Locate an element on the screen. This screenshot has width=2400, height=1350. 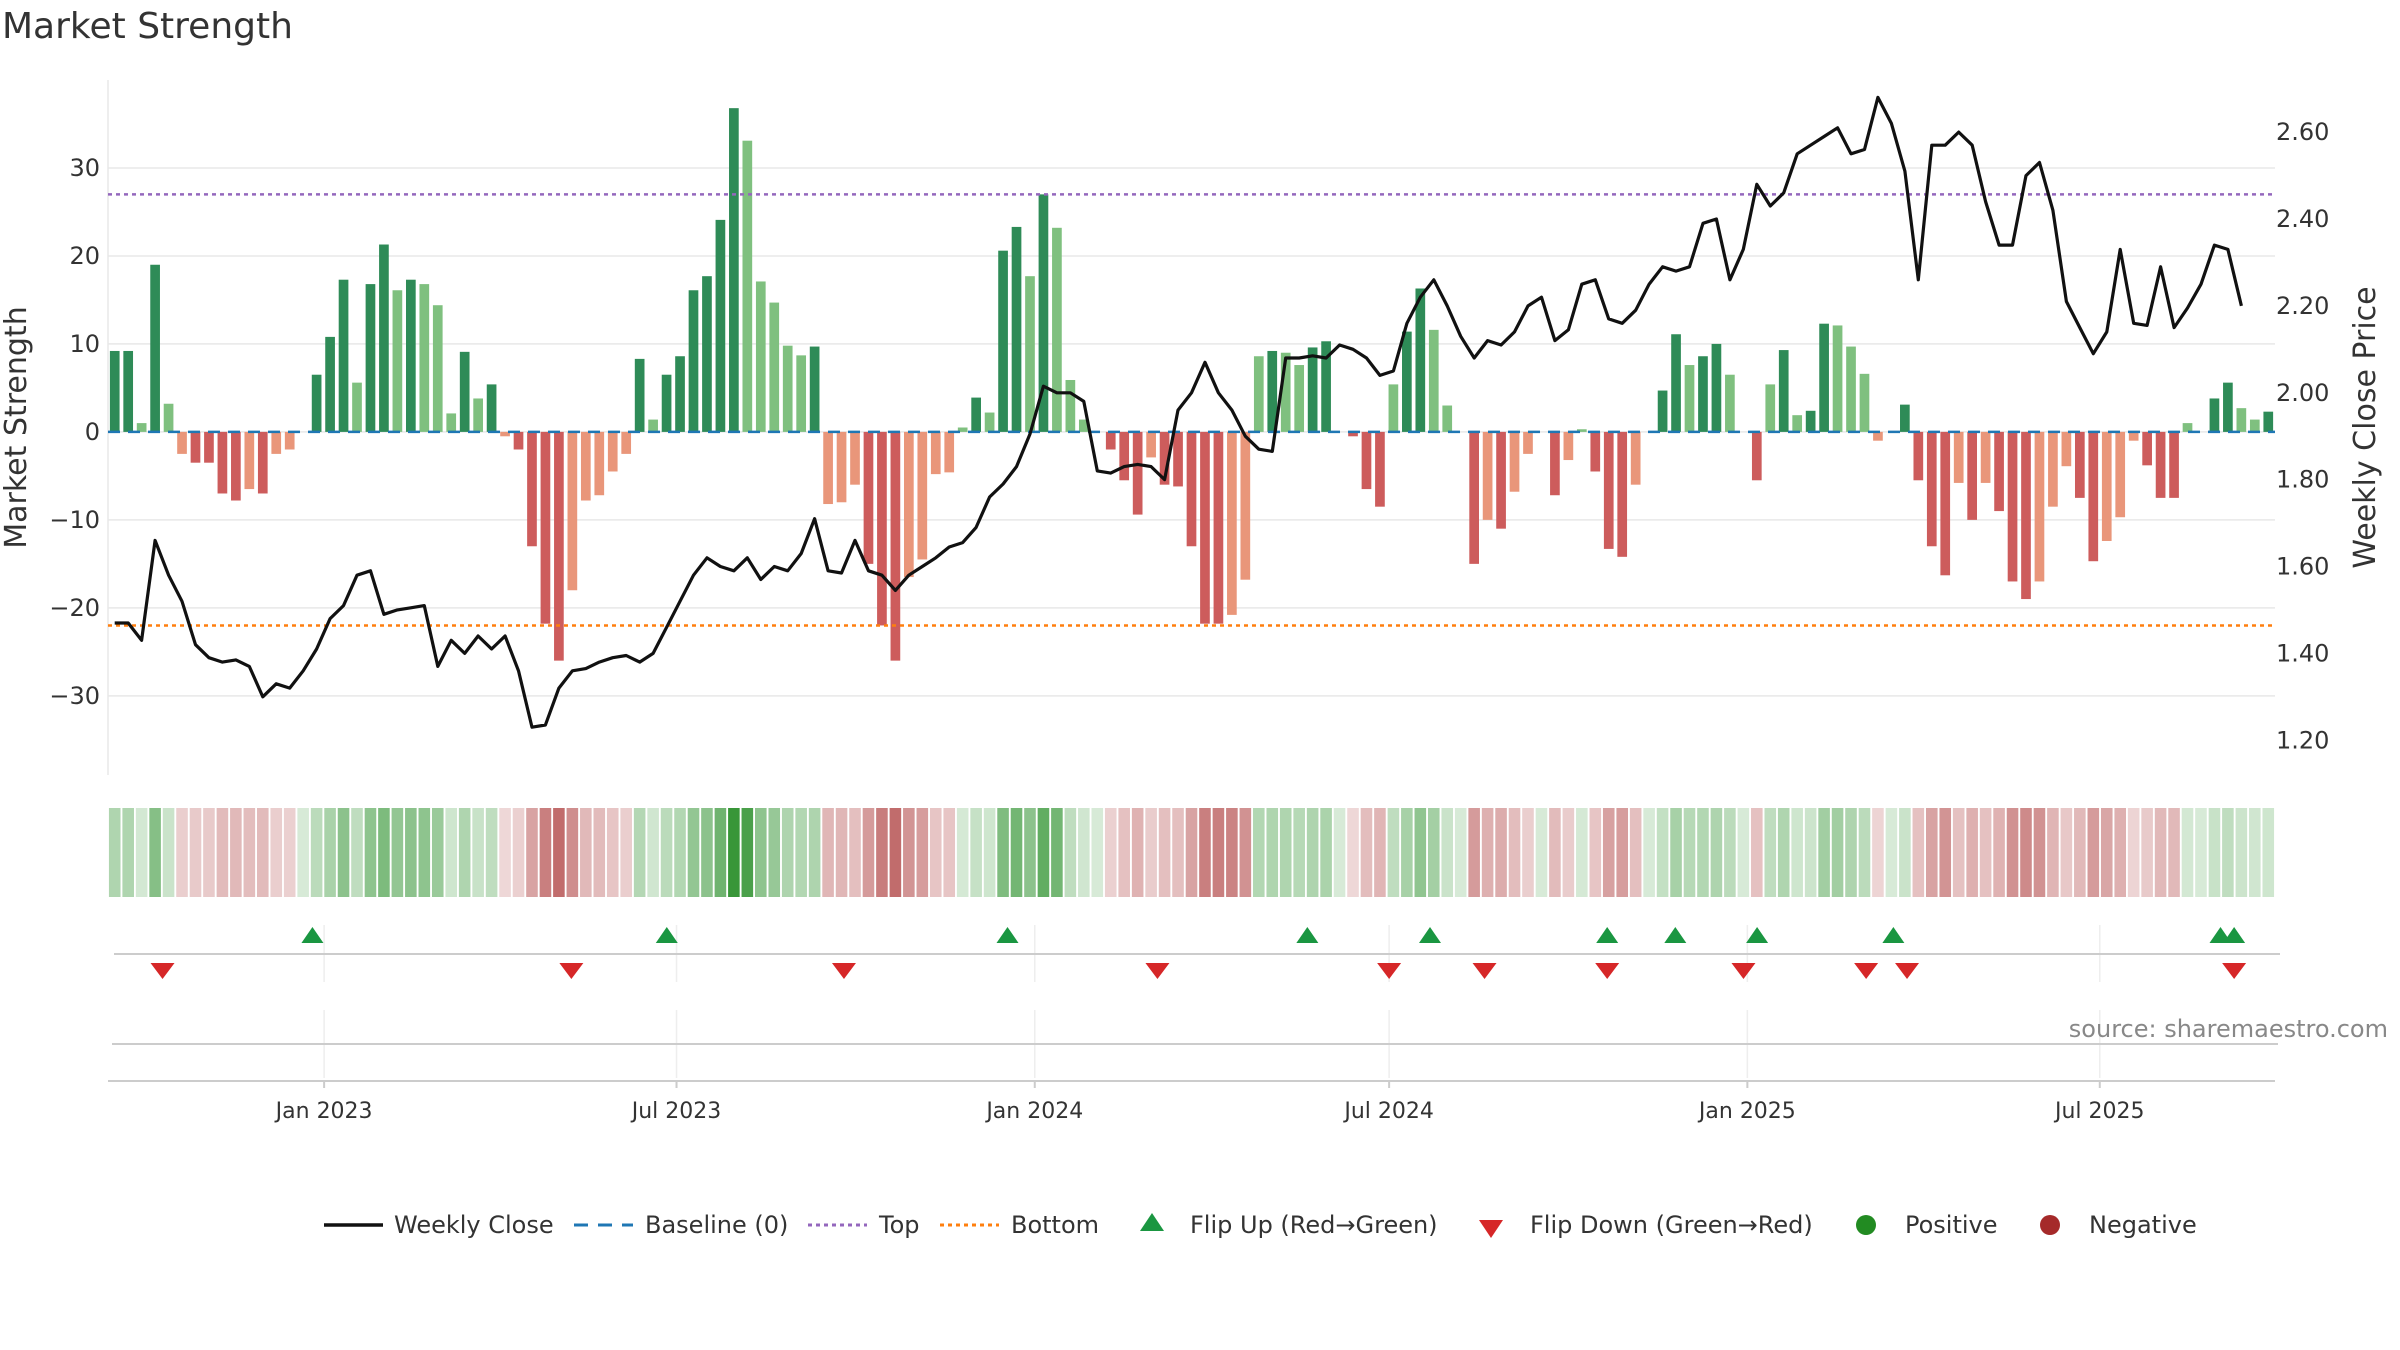
legend-top-label: Top is located at coordinates (899, 1225).